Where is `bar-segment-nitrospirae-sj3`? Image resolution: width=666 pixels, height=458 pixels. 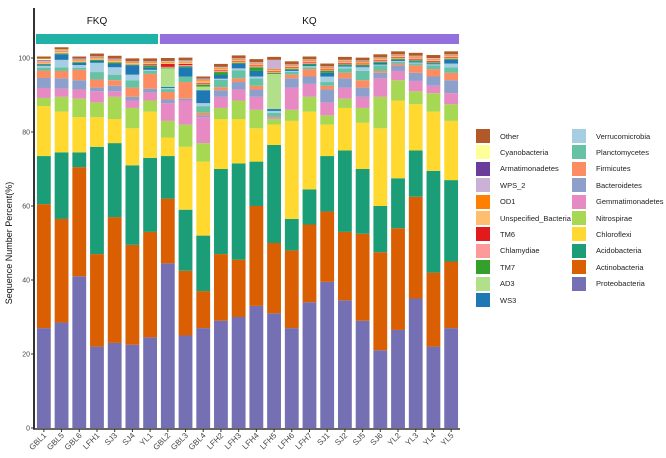 bar-segment-nitrospirae-sj3 is located at coordinates (114, 108).